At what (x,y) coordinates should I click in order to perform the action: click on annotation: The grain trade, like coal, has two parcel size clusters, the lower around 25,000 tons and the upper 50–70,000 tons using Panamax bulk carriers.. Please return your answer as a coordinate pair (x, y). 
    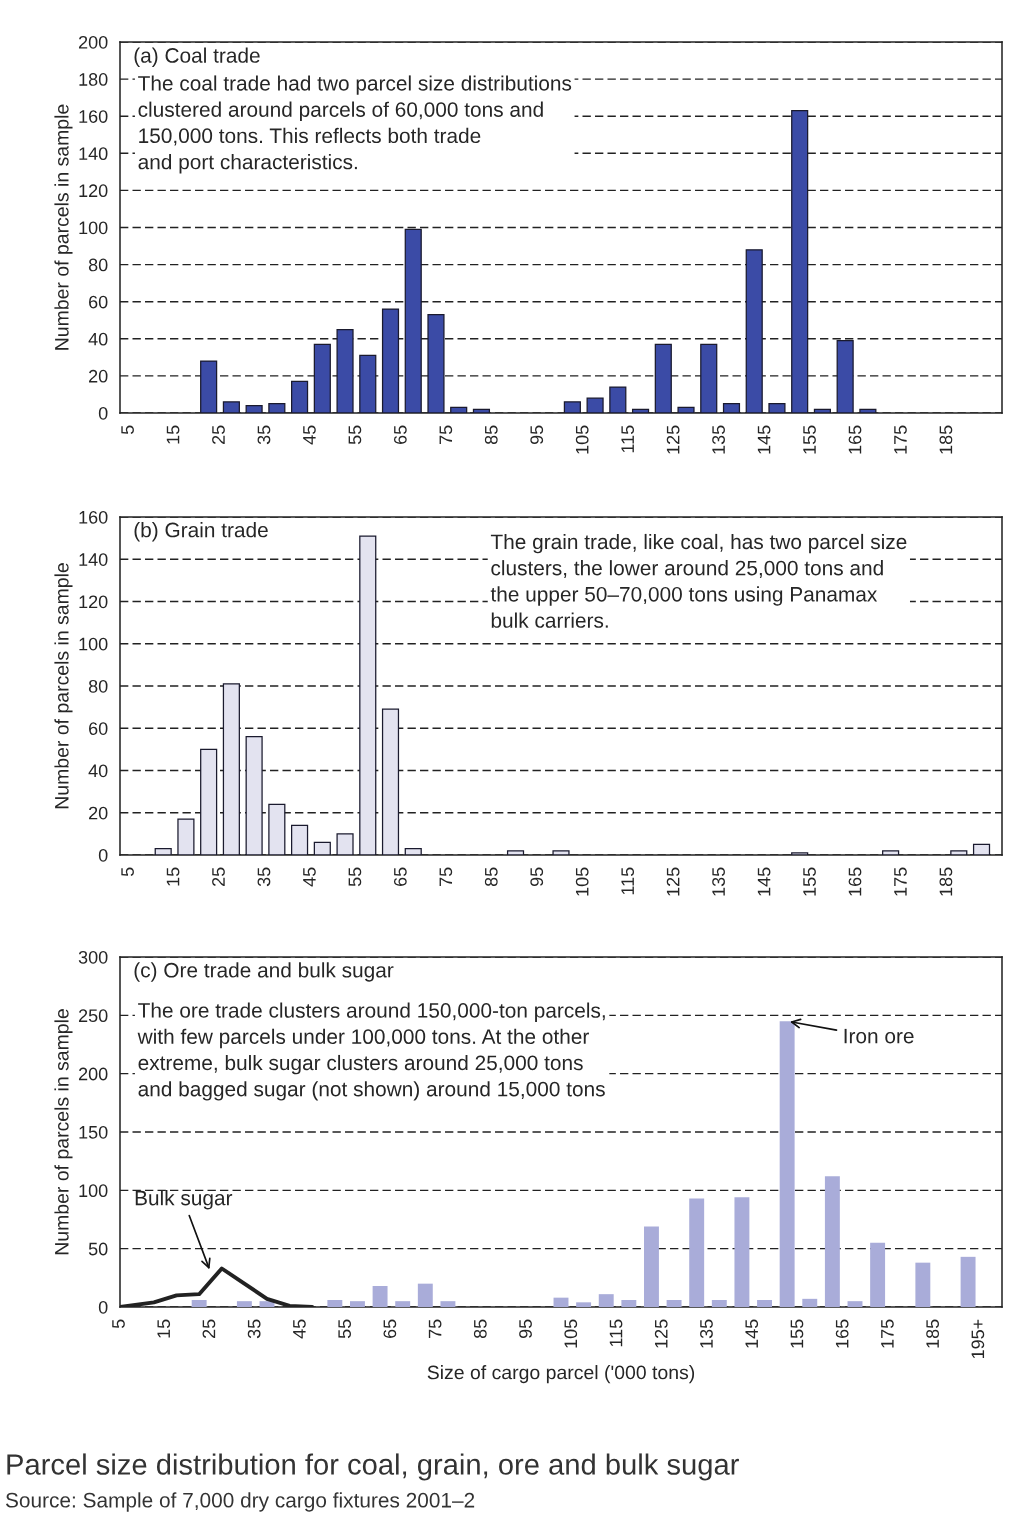
    Looking at the image, I should click on (698, 580).